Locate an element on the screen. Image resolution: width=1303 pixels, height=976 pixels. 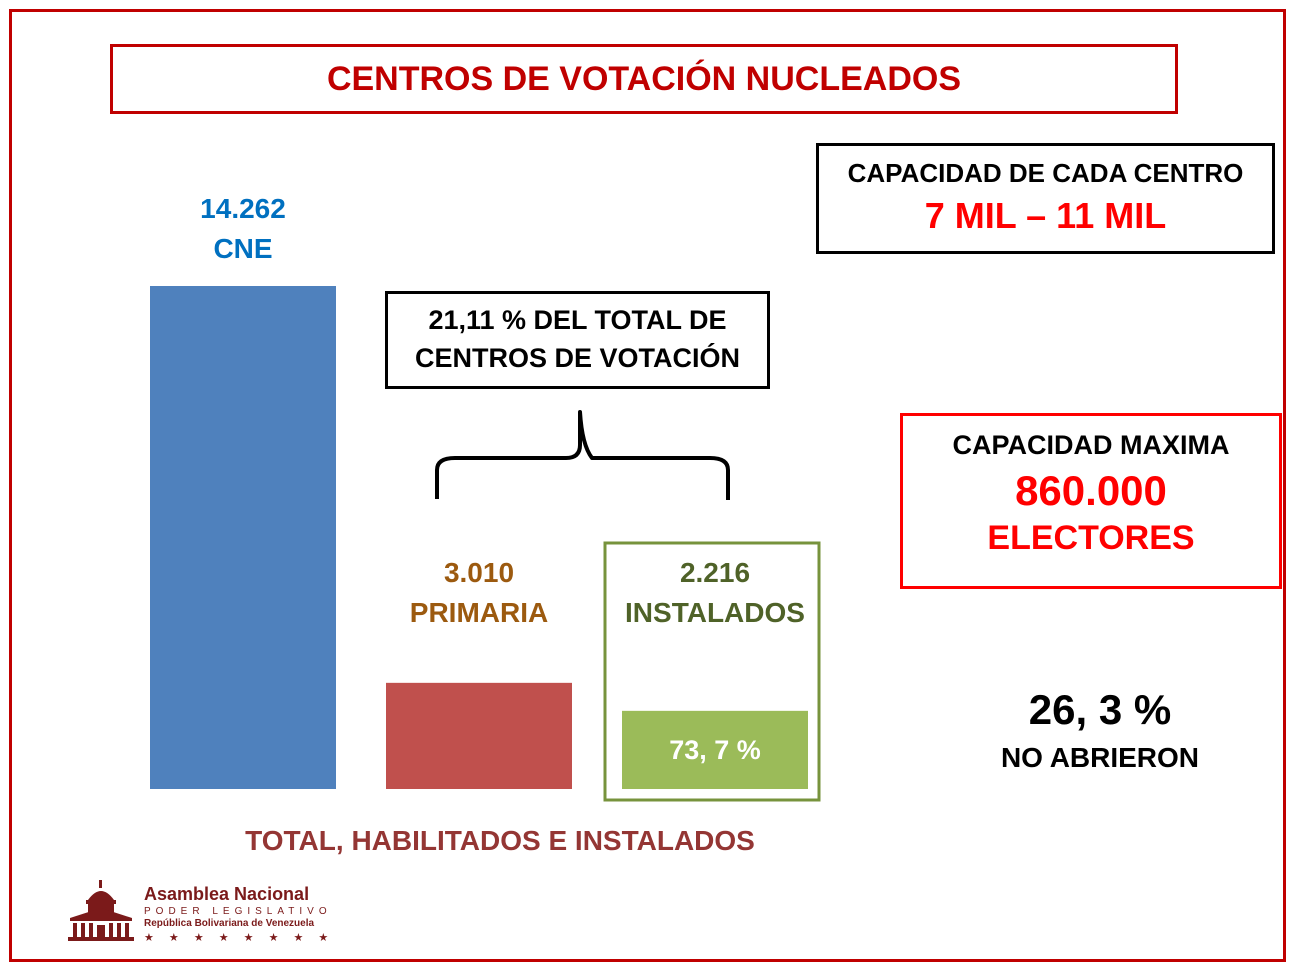
logo-name: Asamblea Nacional is located at coordinates (227, 894).